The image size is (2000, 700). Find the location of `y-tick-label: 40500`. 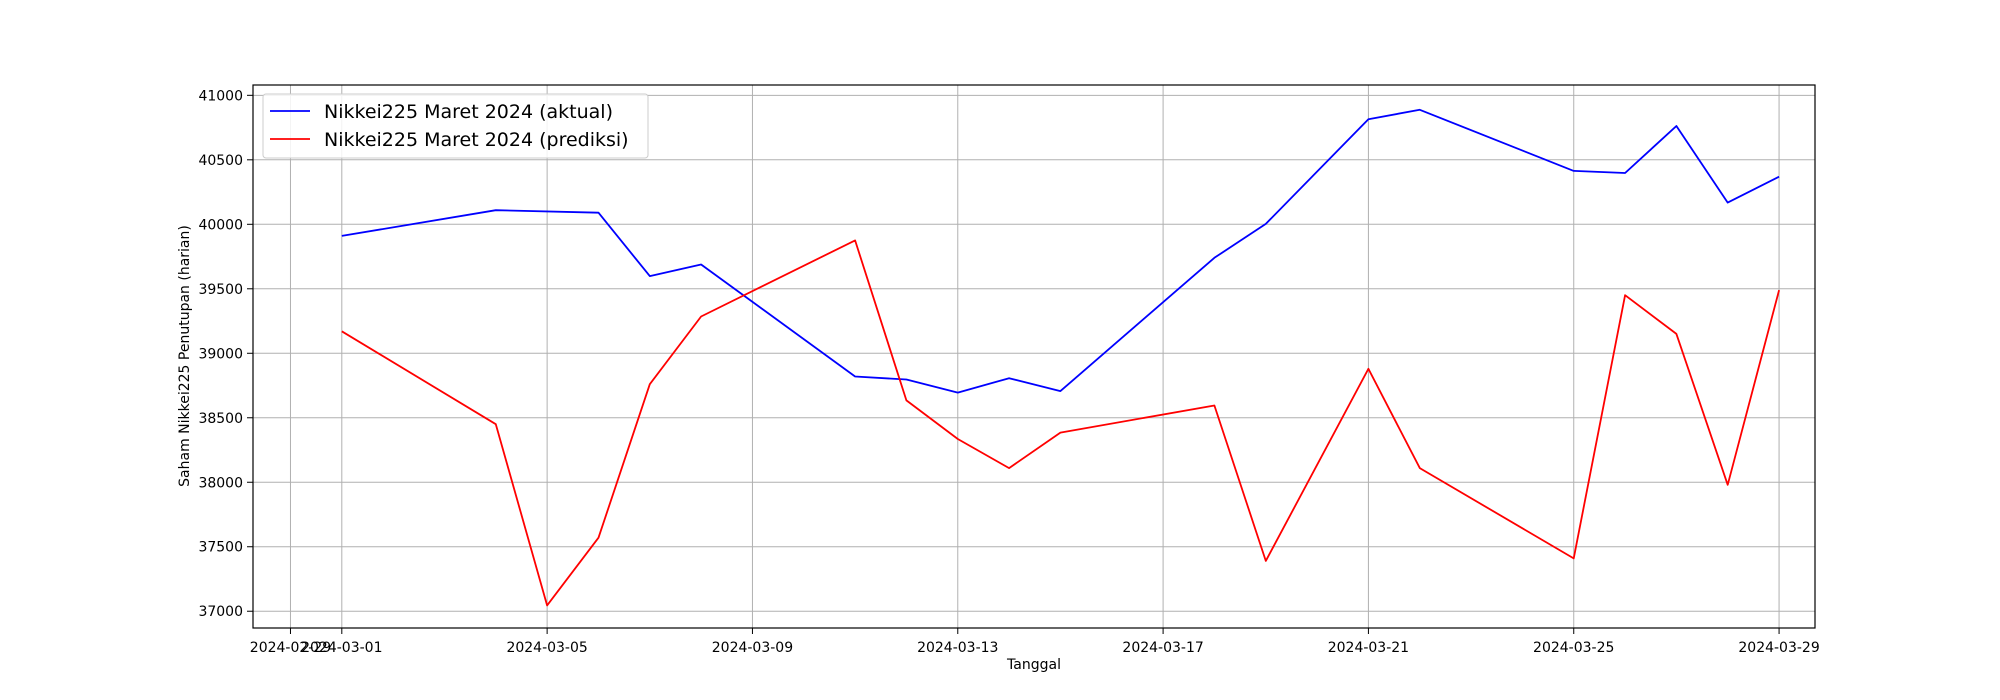

y-tick-label: 40500 is located at coordinates (220, 161).